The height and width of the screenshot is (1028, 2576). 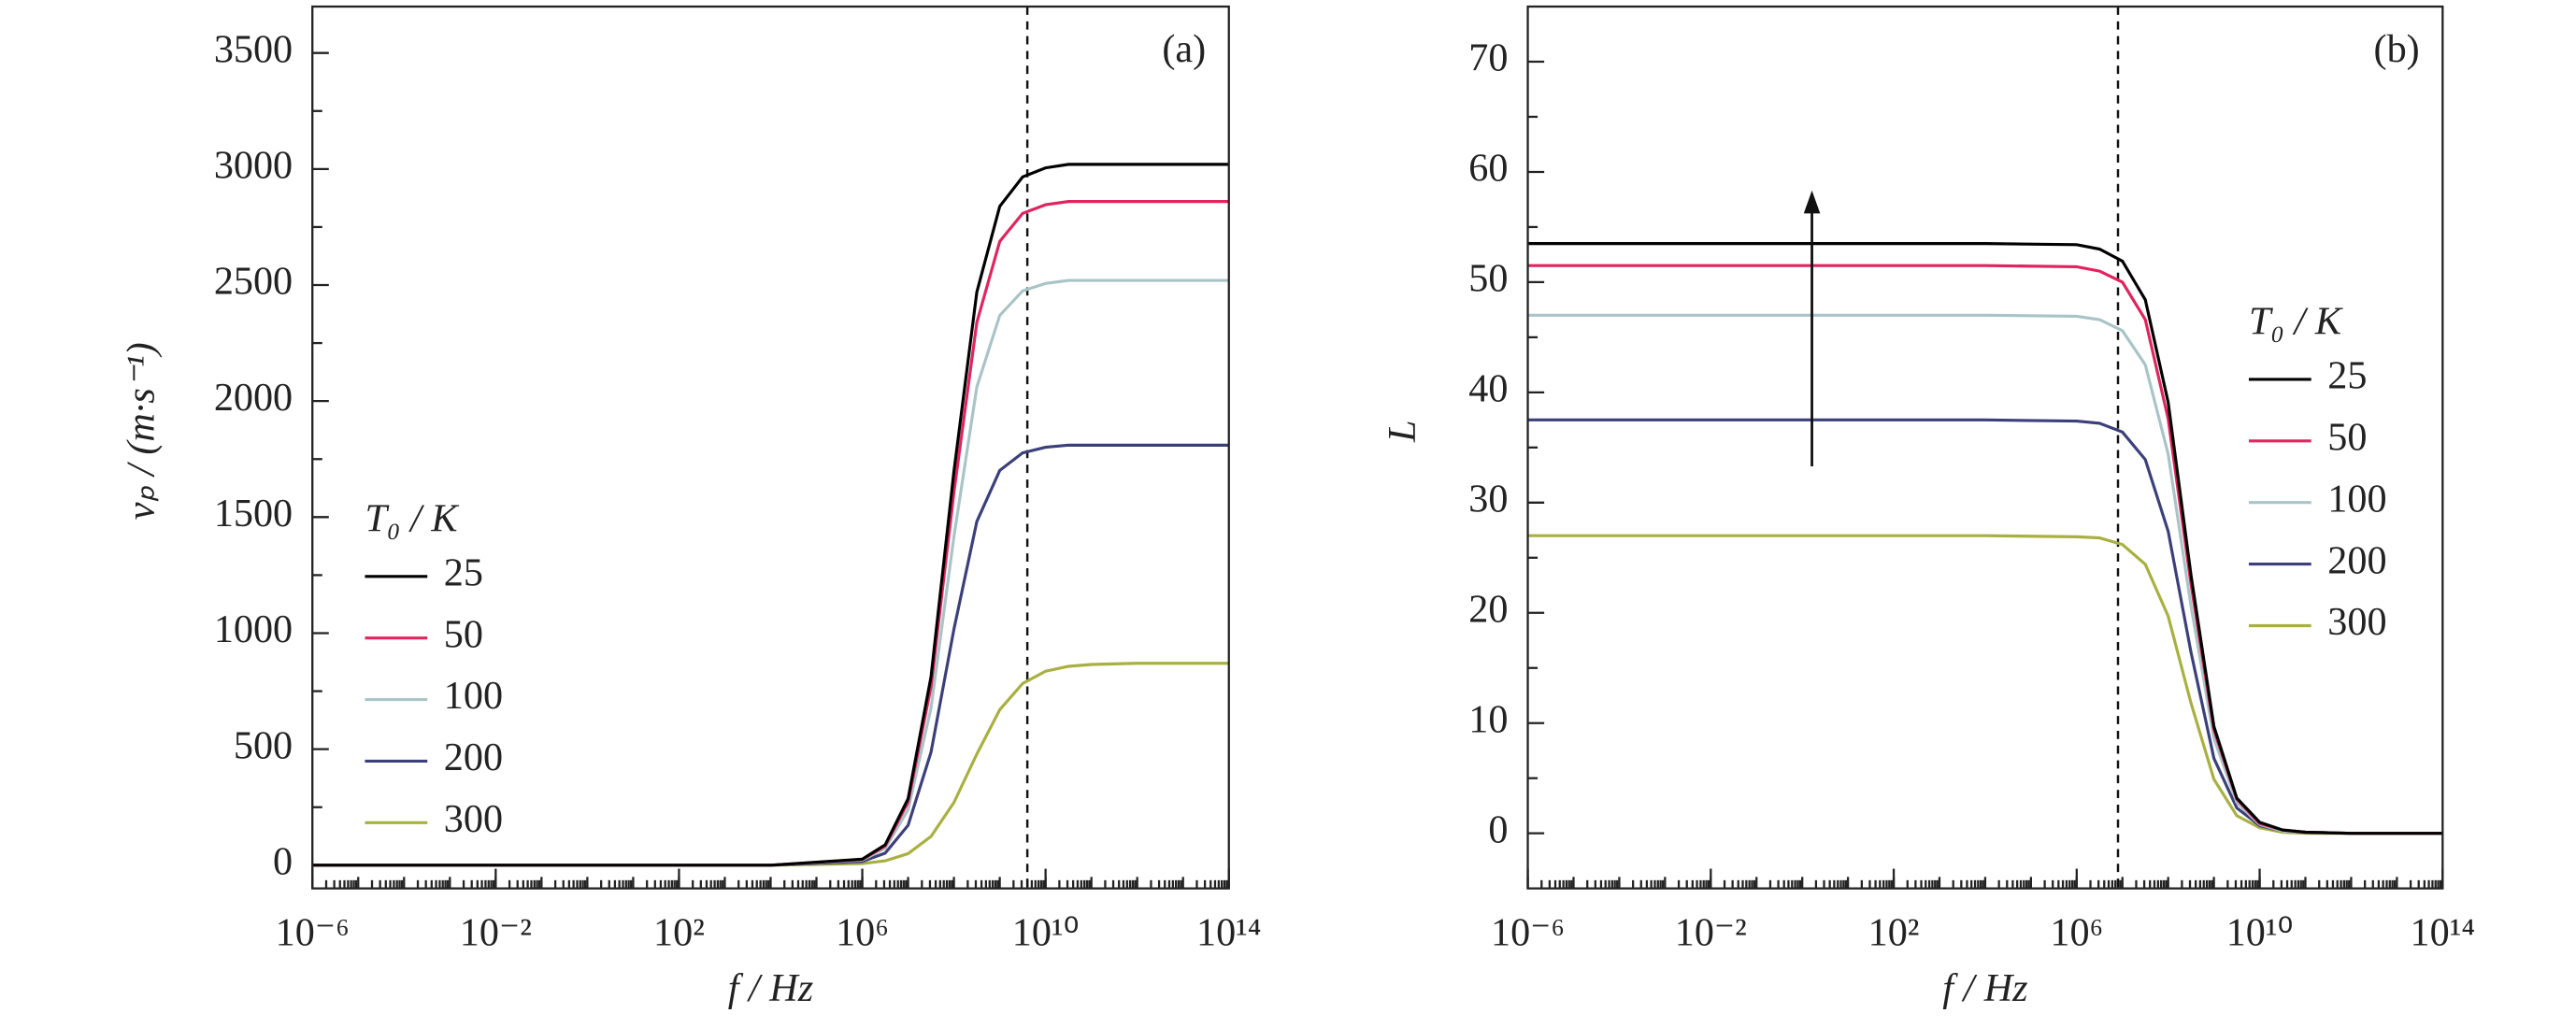 What do you see at coordinates (1985, 684) in the screenshot?
I see `series-line` at bounding box center [1985, 684].